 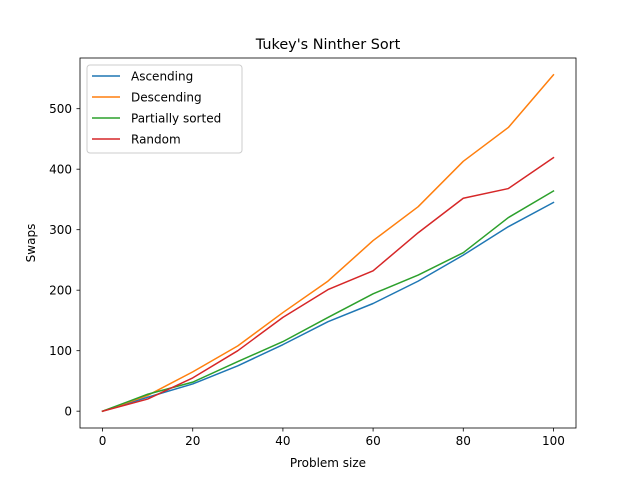 What do you see at coordinates (68, 412) in the screenshot?
I see `y-tick-label: 0` at bounding box center [68, 412].